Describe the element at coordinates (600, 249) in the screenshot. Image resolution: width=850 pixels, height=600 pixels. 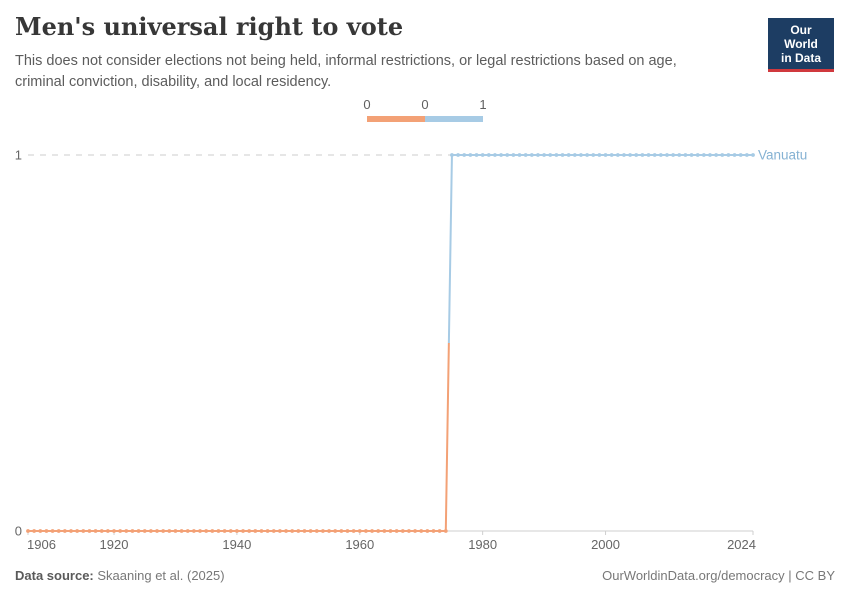
I see `series-line-segment` at that location.